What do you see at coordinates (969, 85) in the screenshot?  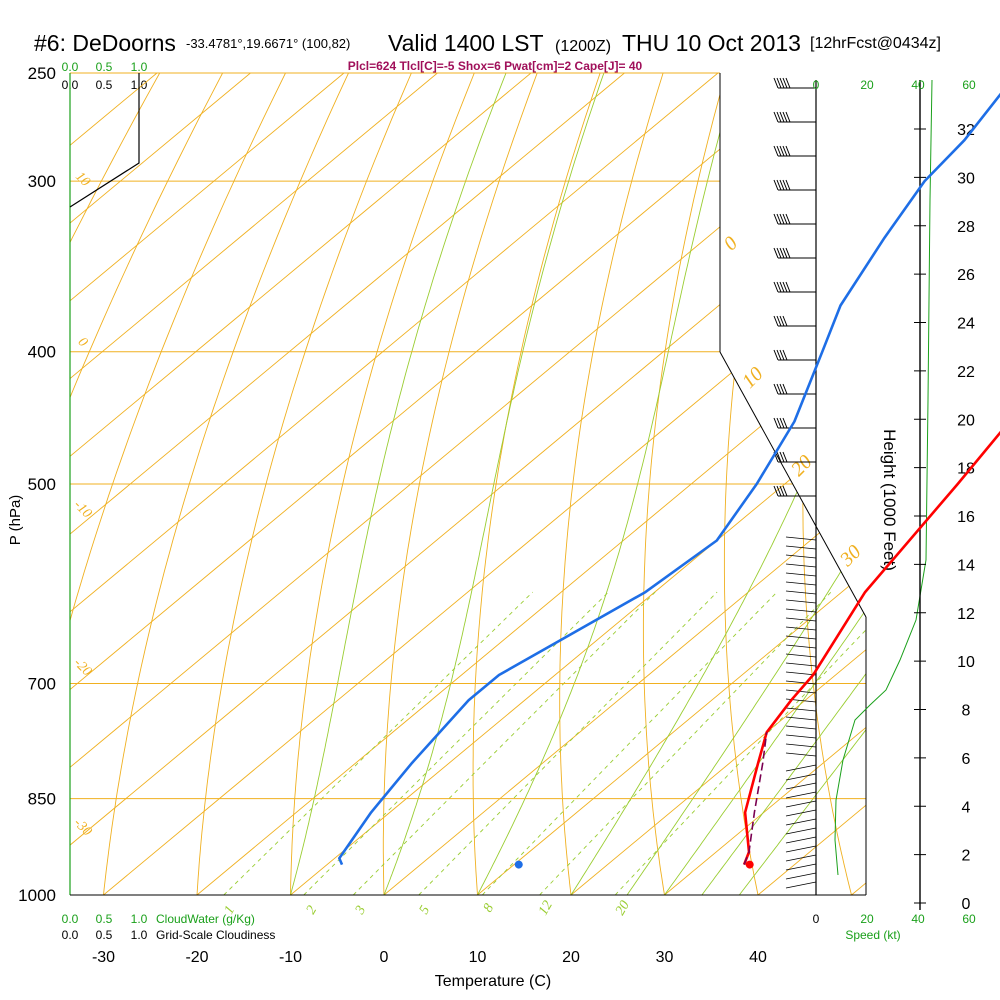 I see `speed-tick-top: 60` at bounding box center [969, 85].